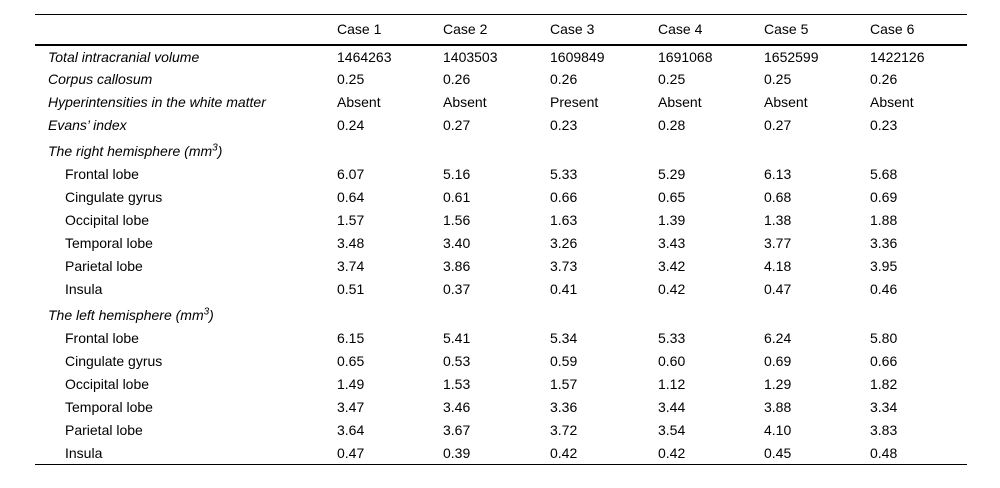 Image resolution: width=1000 pixels, height=488 pixels. What do you see at coordinates (672, 220) in the screenshot?
I see `cell-value: 1.39` at bounding box center [672, 220].